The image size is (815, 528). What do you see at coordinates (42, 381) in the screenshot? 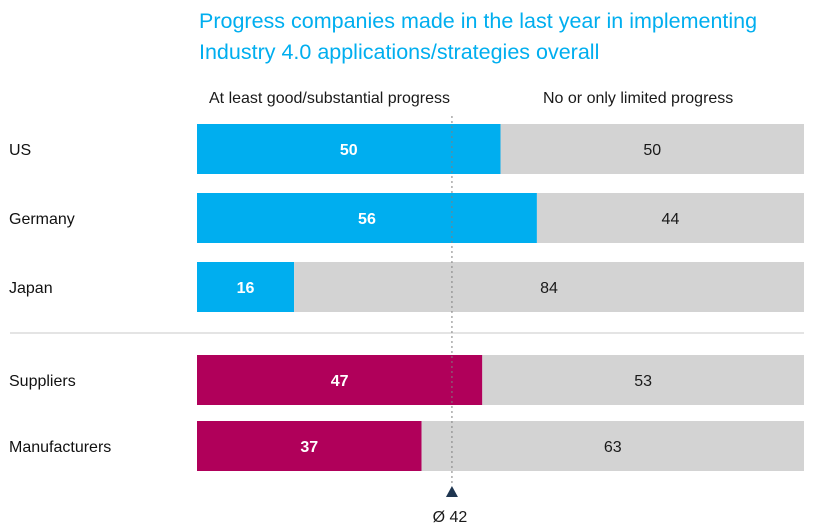
I see `category-label: Suppliers` at bounding box center [42, 381].